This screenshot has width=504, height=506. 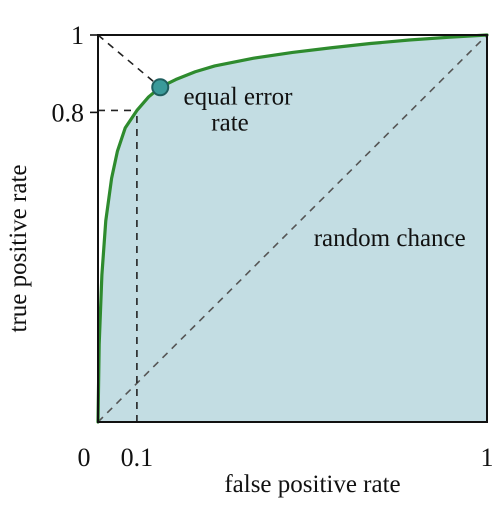 I want to click on annotation-random-chance: random chance, so click(x=390, y=238).